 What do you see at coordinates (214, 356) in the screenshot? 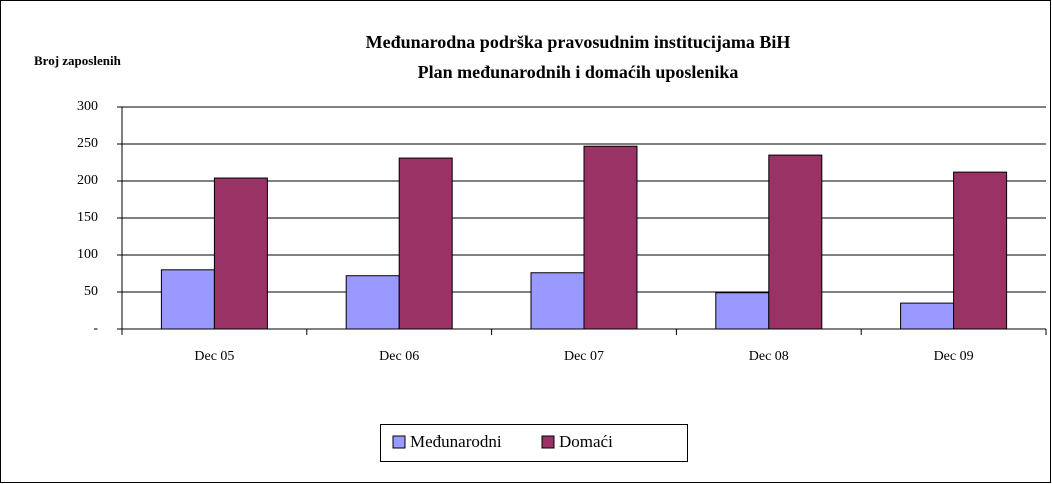
I see `x-tick-label: Dec 05` at bounding box center [214, 356].